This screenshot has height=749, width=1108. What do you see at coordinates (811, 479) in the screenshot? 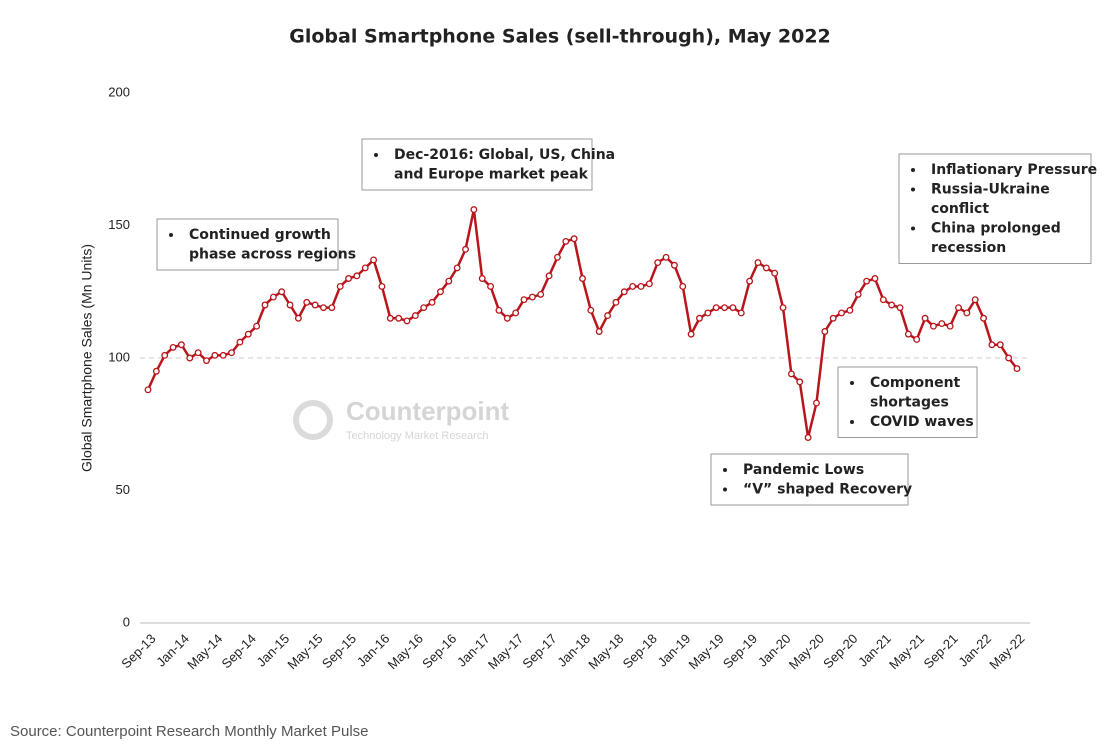
I see `annotation: Pandemic Lows “V” shaped Recovery` at bounding box center [811, 479].